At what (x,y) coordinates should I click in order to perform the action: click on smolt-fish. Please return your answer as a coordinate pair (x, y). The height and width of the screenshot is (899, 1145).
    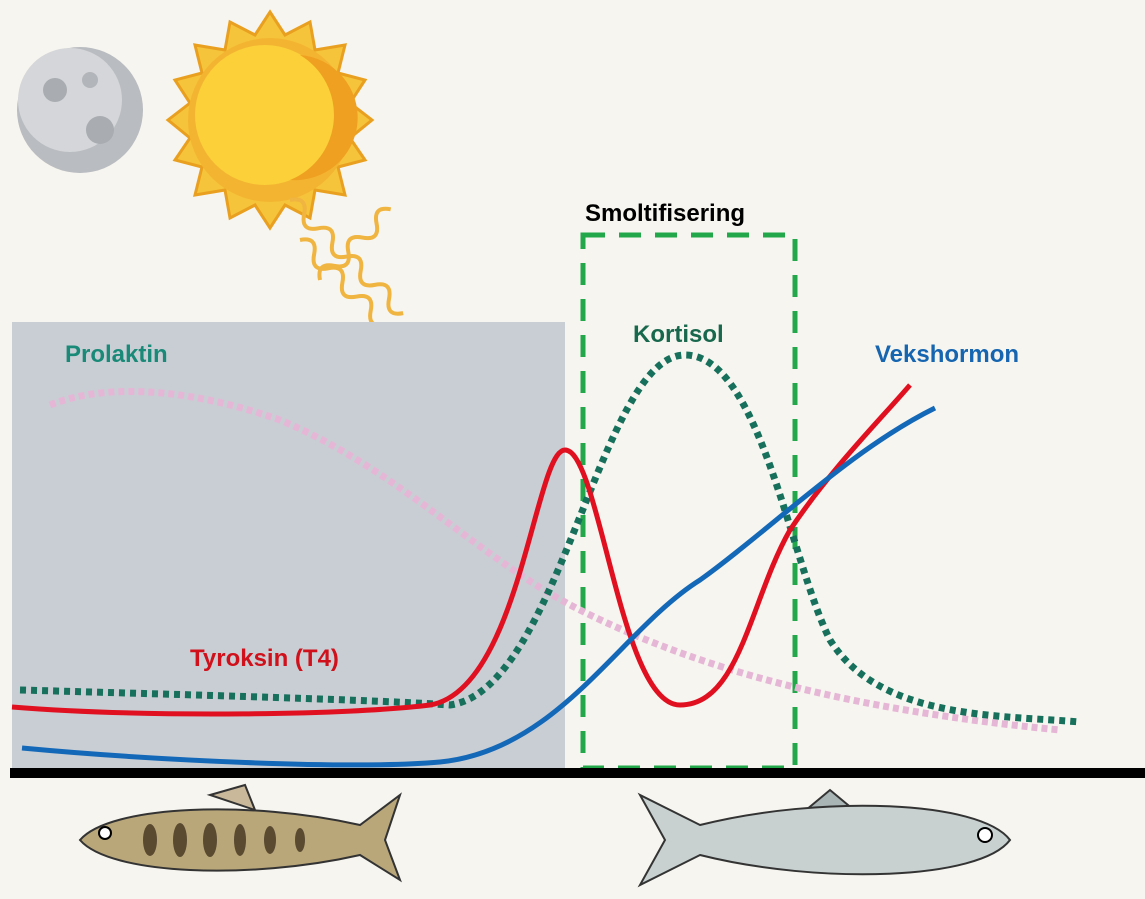
    Looking at the image, I should click on (824, 838).